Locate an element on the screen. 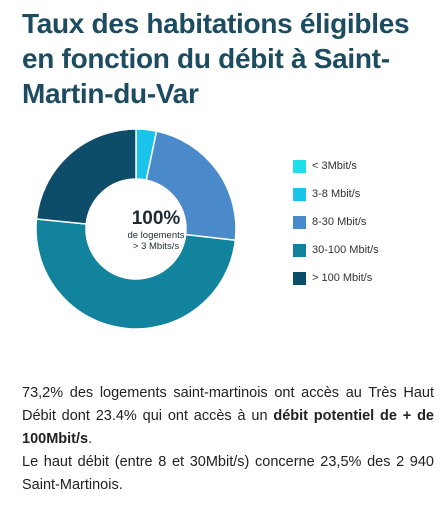 The width and height of the screenshot is (447, 509). legend-item: 3-8 Mbit/s is located at coordinates (336, 194).